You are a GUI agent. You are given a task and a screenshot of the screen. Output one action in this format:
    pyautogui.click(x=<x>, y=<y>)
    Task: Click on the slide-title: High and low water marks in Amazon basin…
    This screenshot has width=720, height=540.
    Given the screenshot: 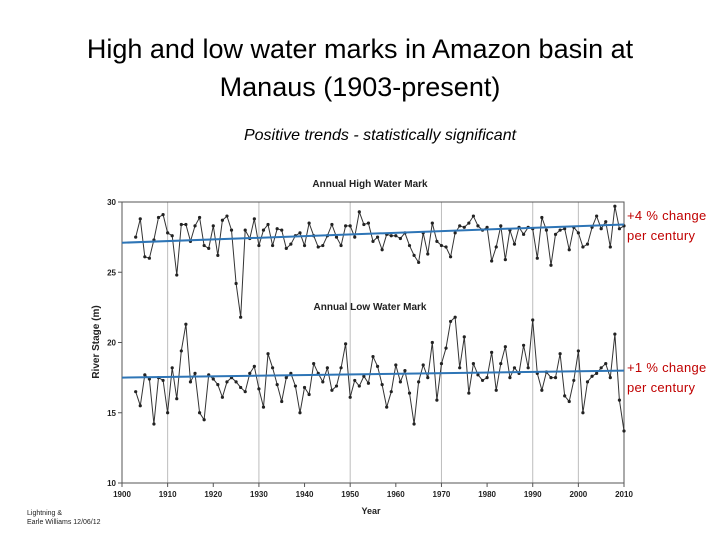 What is the action you would take?
    pyautogui.click(x=360, y=68)
    